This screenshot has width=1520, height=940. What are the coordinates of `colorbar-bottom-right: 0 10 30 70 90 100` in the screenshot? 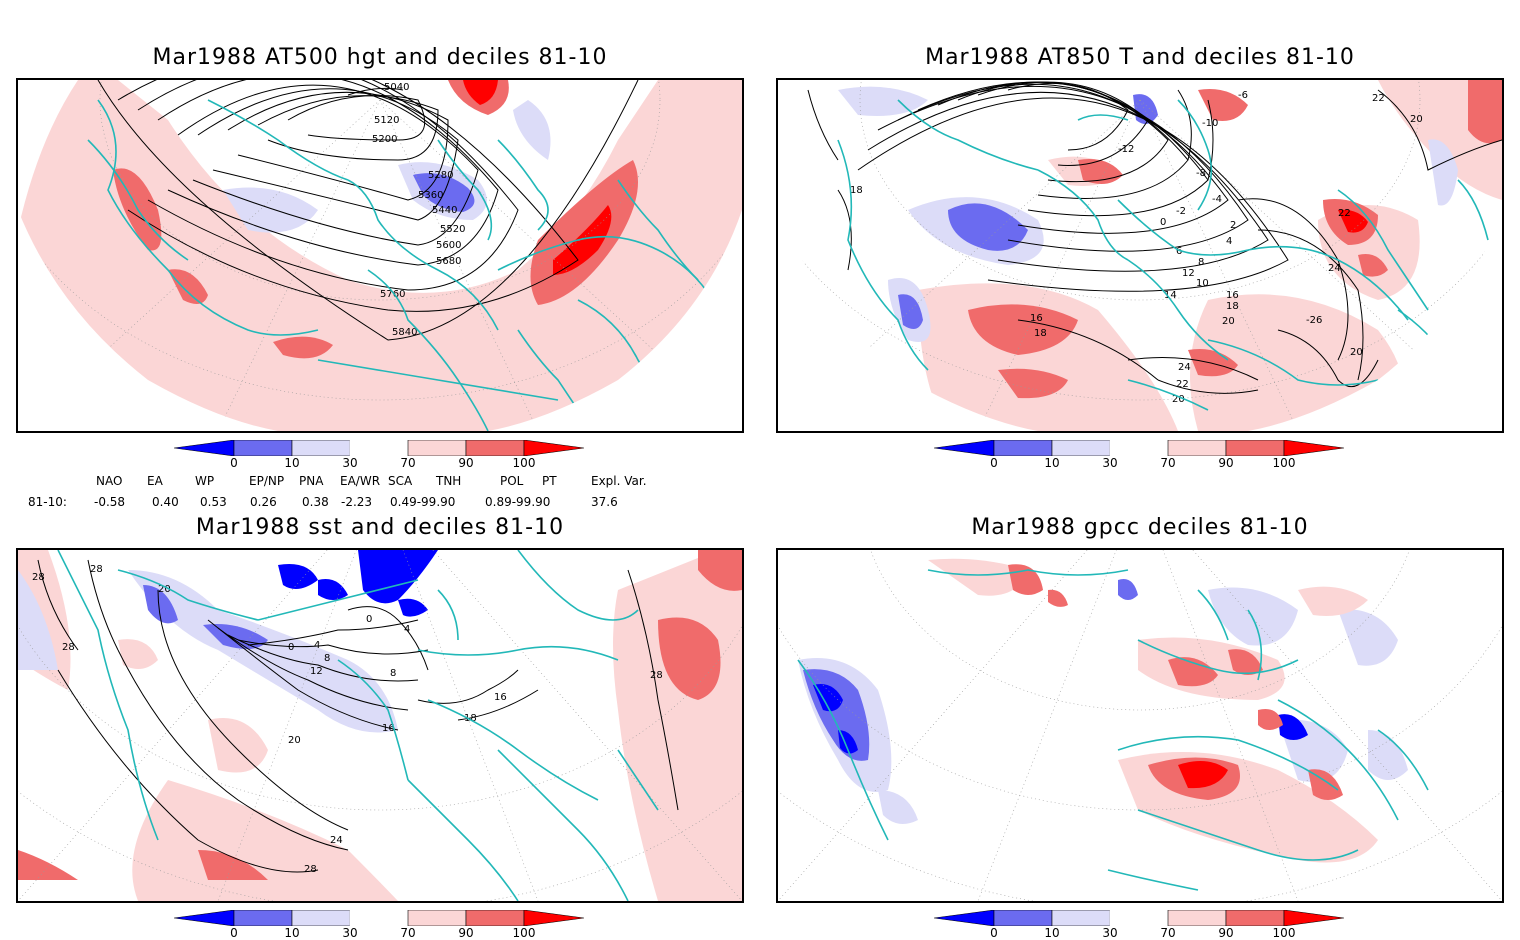 It's located at (1139, 925).